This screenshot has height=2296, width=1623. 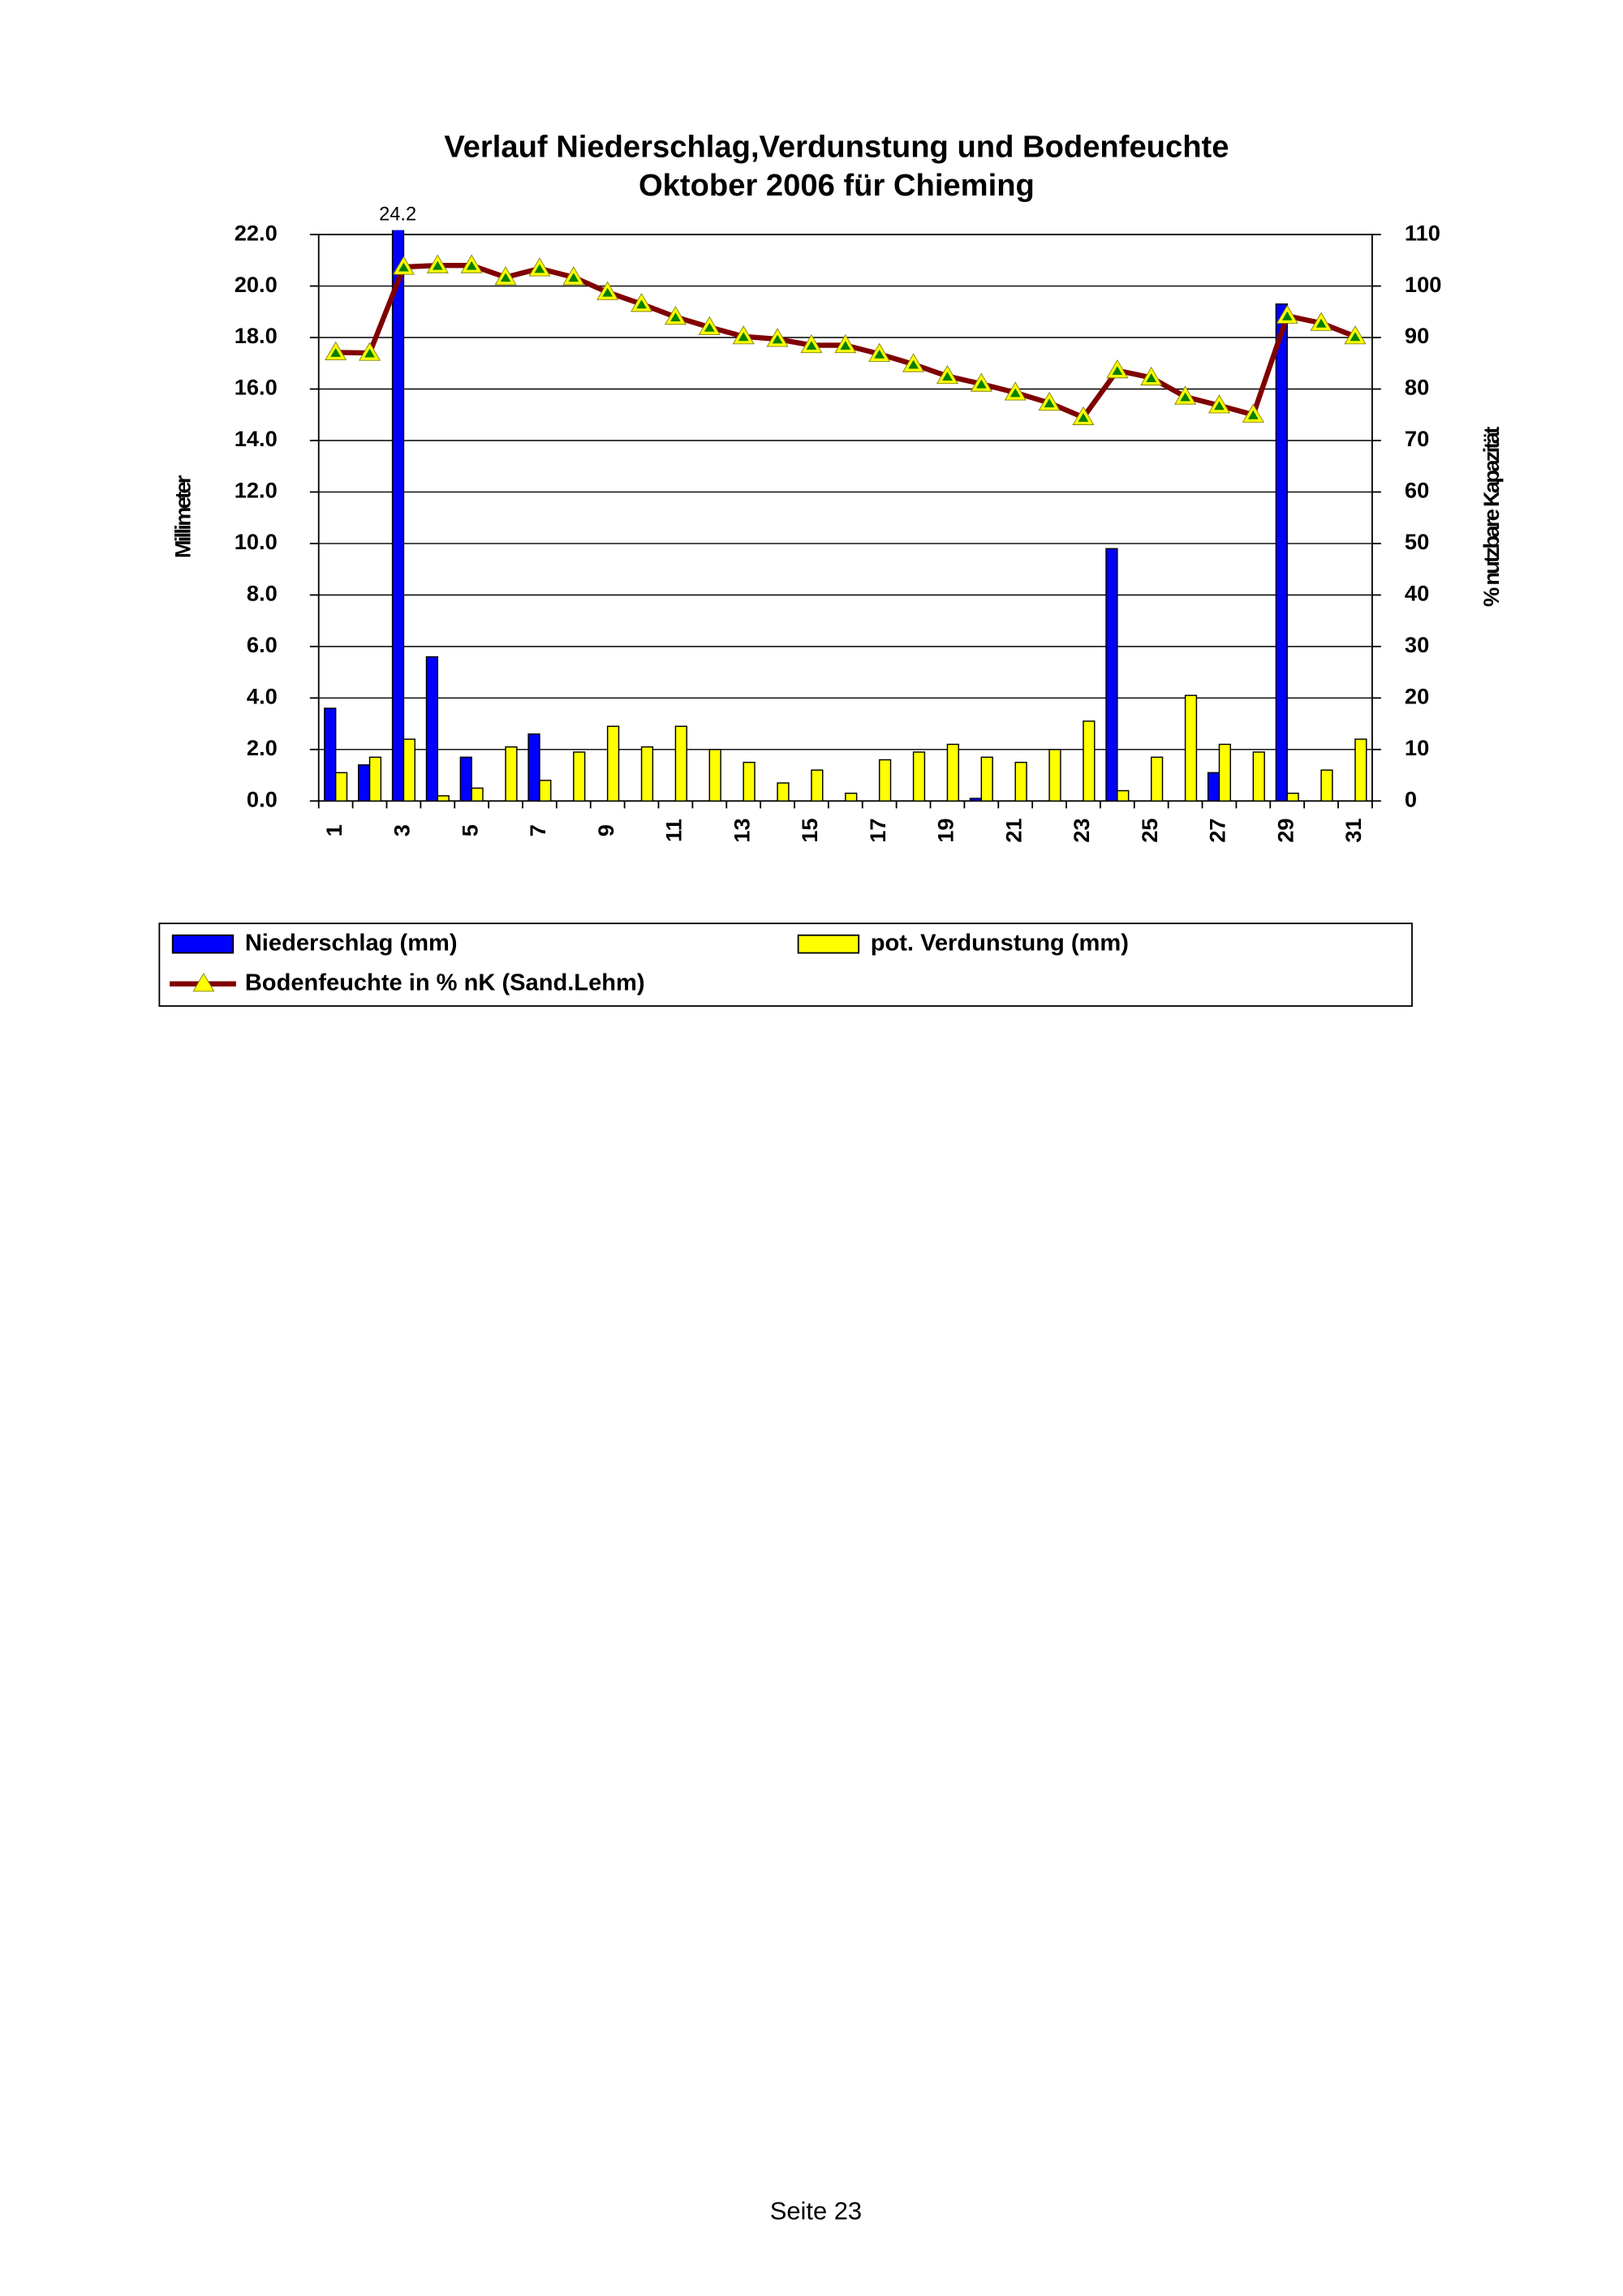 I want to click on y-tick-label: 20.0, so click(x=256, y=284).